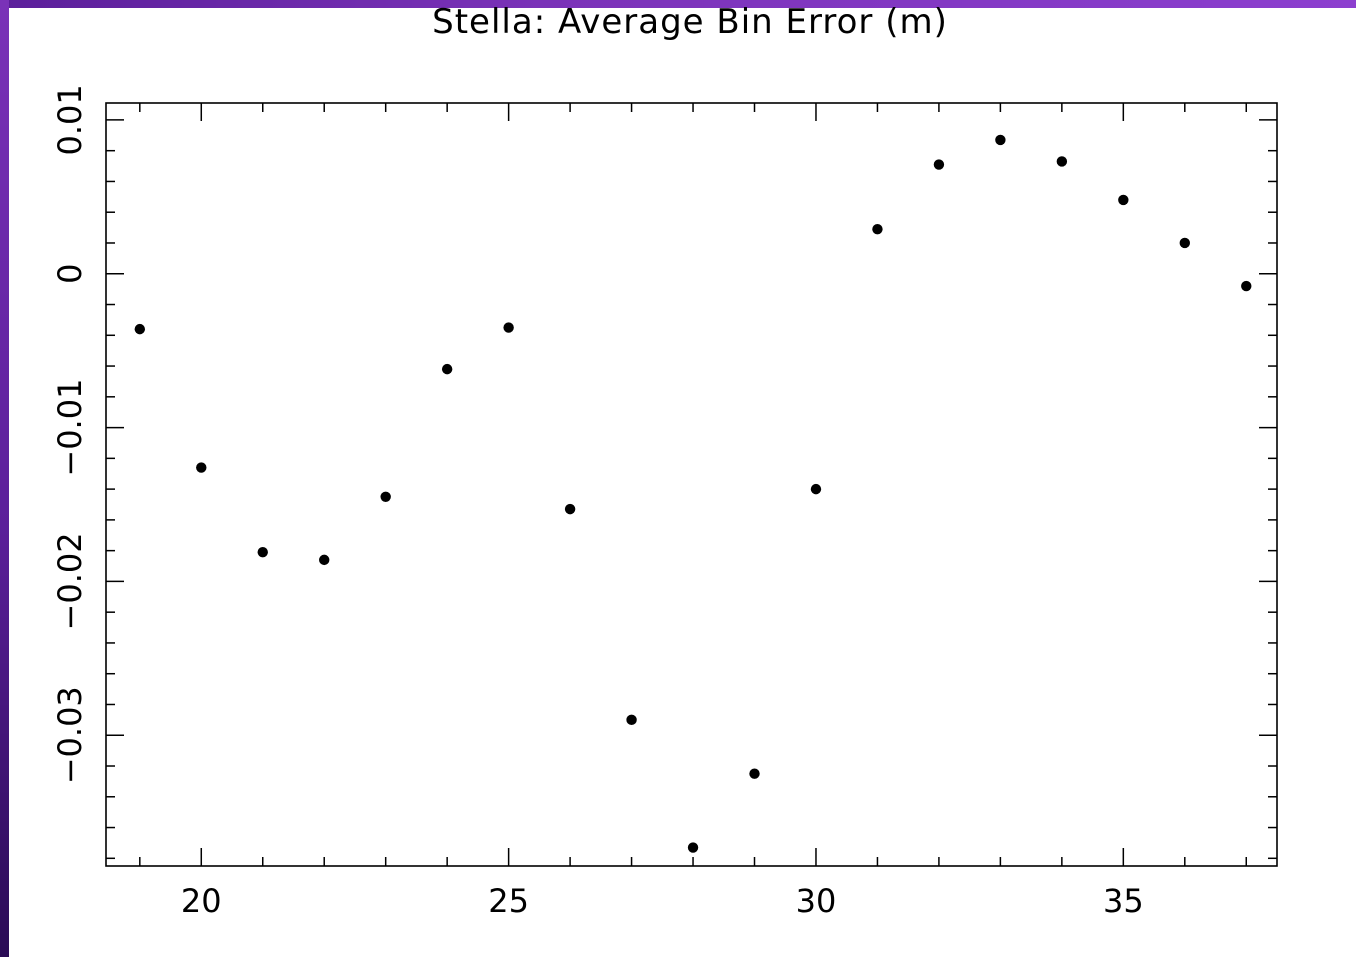 Image resolution: width=1356 pixels, height=957 pixels. Describe the element at coordinates (70, 274) in the screenshot. I see `y-tick-label: 0` at that location.